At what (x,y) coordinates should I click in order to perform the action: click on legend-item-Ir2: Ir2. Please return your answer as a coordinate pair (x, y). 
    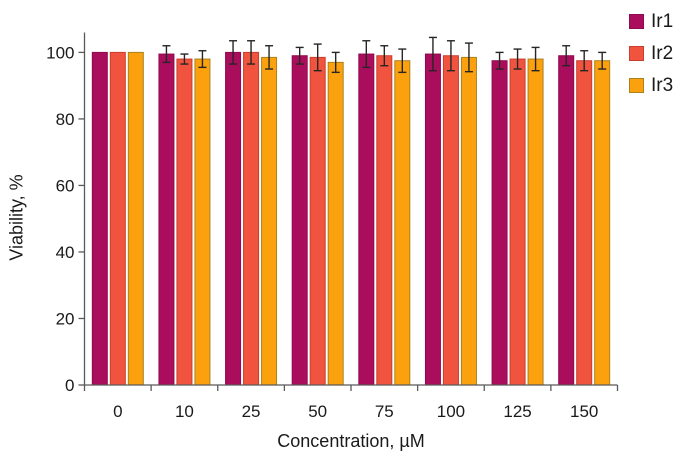
    Looking at the image, I should click on (651, 53).